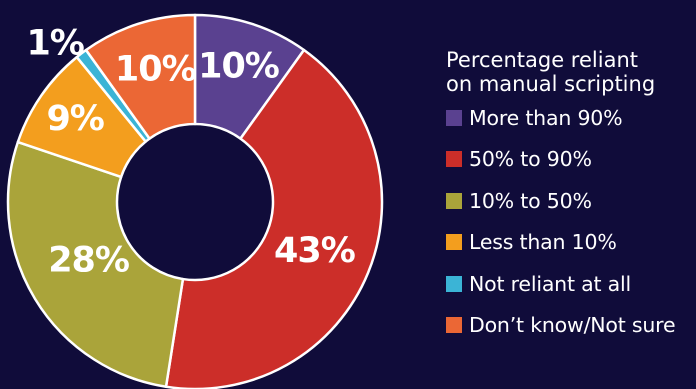 Image resolution: width=696 pixels, height=389 pixels. What do you see at coordinates (551, 84) in the screenshot?
I see `legend-title-line-2: on manual scripting` at bounding box center [551, 84].